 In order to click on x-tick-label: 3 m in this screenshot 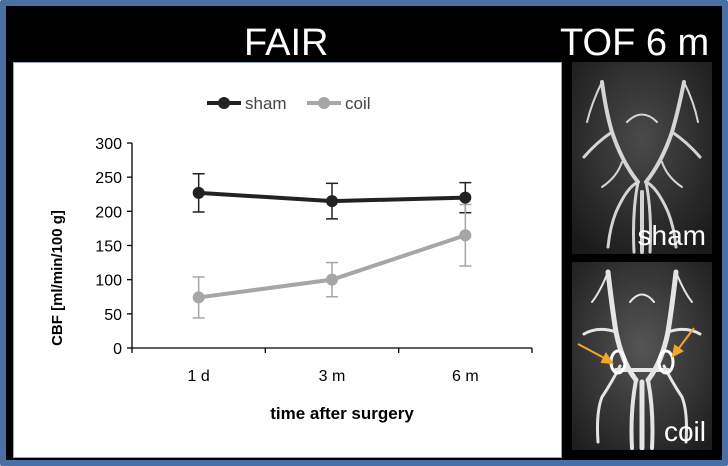, I will do `click(332, 376)`.